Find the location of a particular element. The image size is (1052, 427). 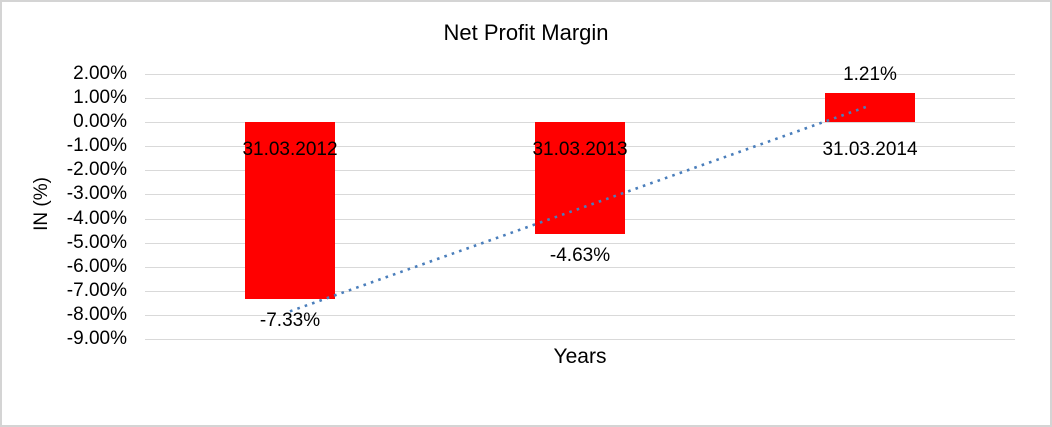

value-label: -4.63% is located at coordinates (580, 255).